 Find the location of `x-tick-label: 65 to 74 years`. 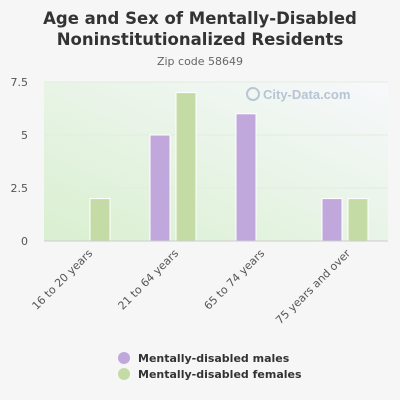

x-tick-label: 65 to 74 years is located at coordinates (234, 280).